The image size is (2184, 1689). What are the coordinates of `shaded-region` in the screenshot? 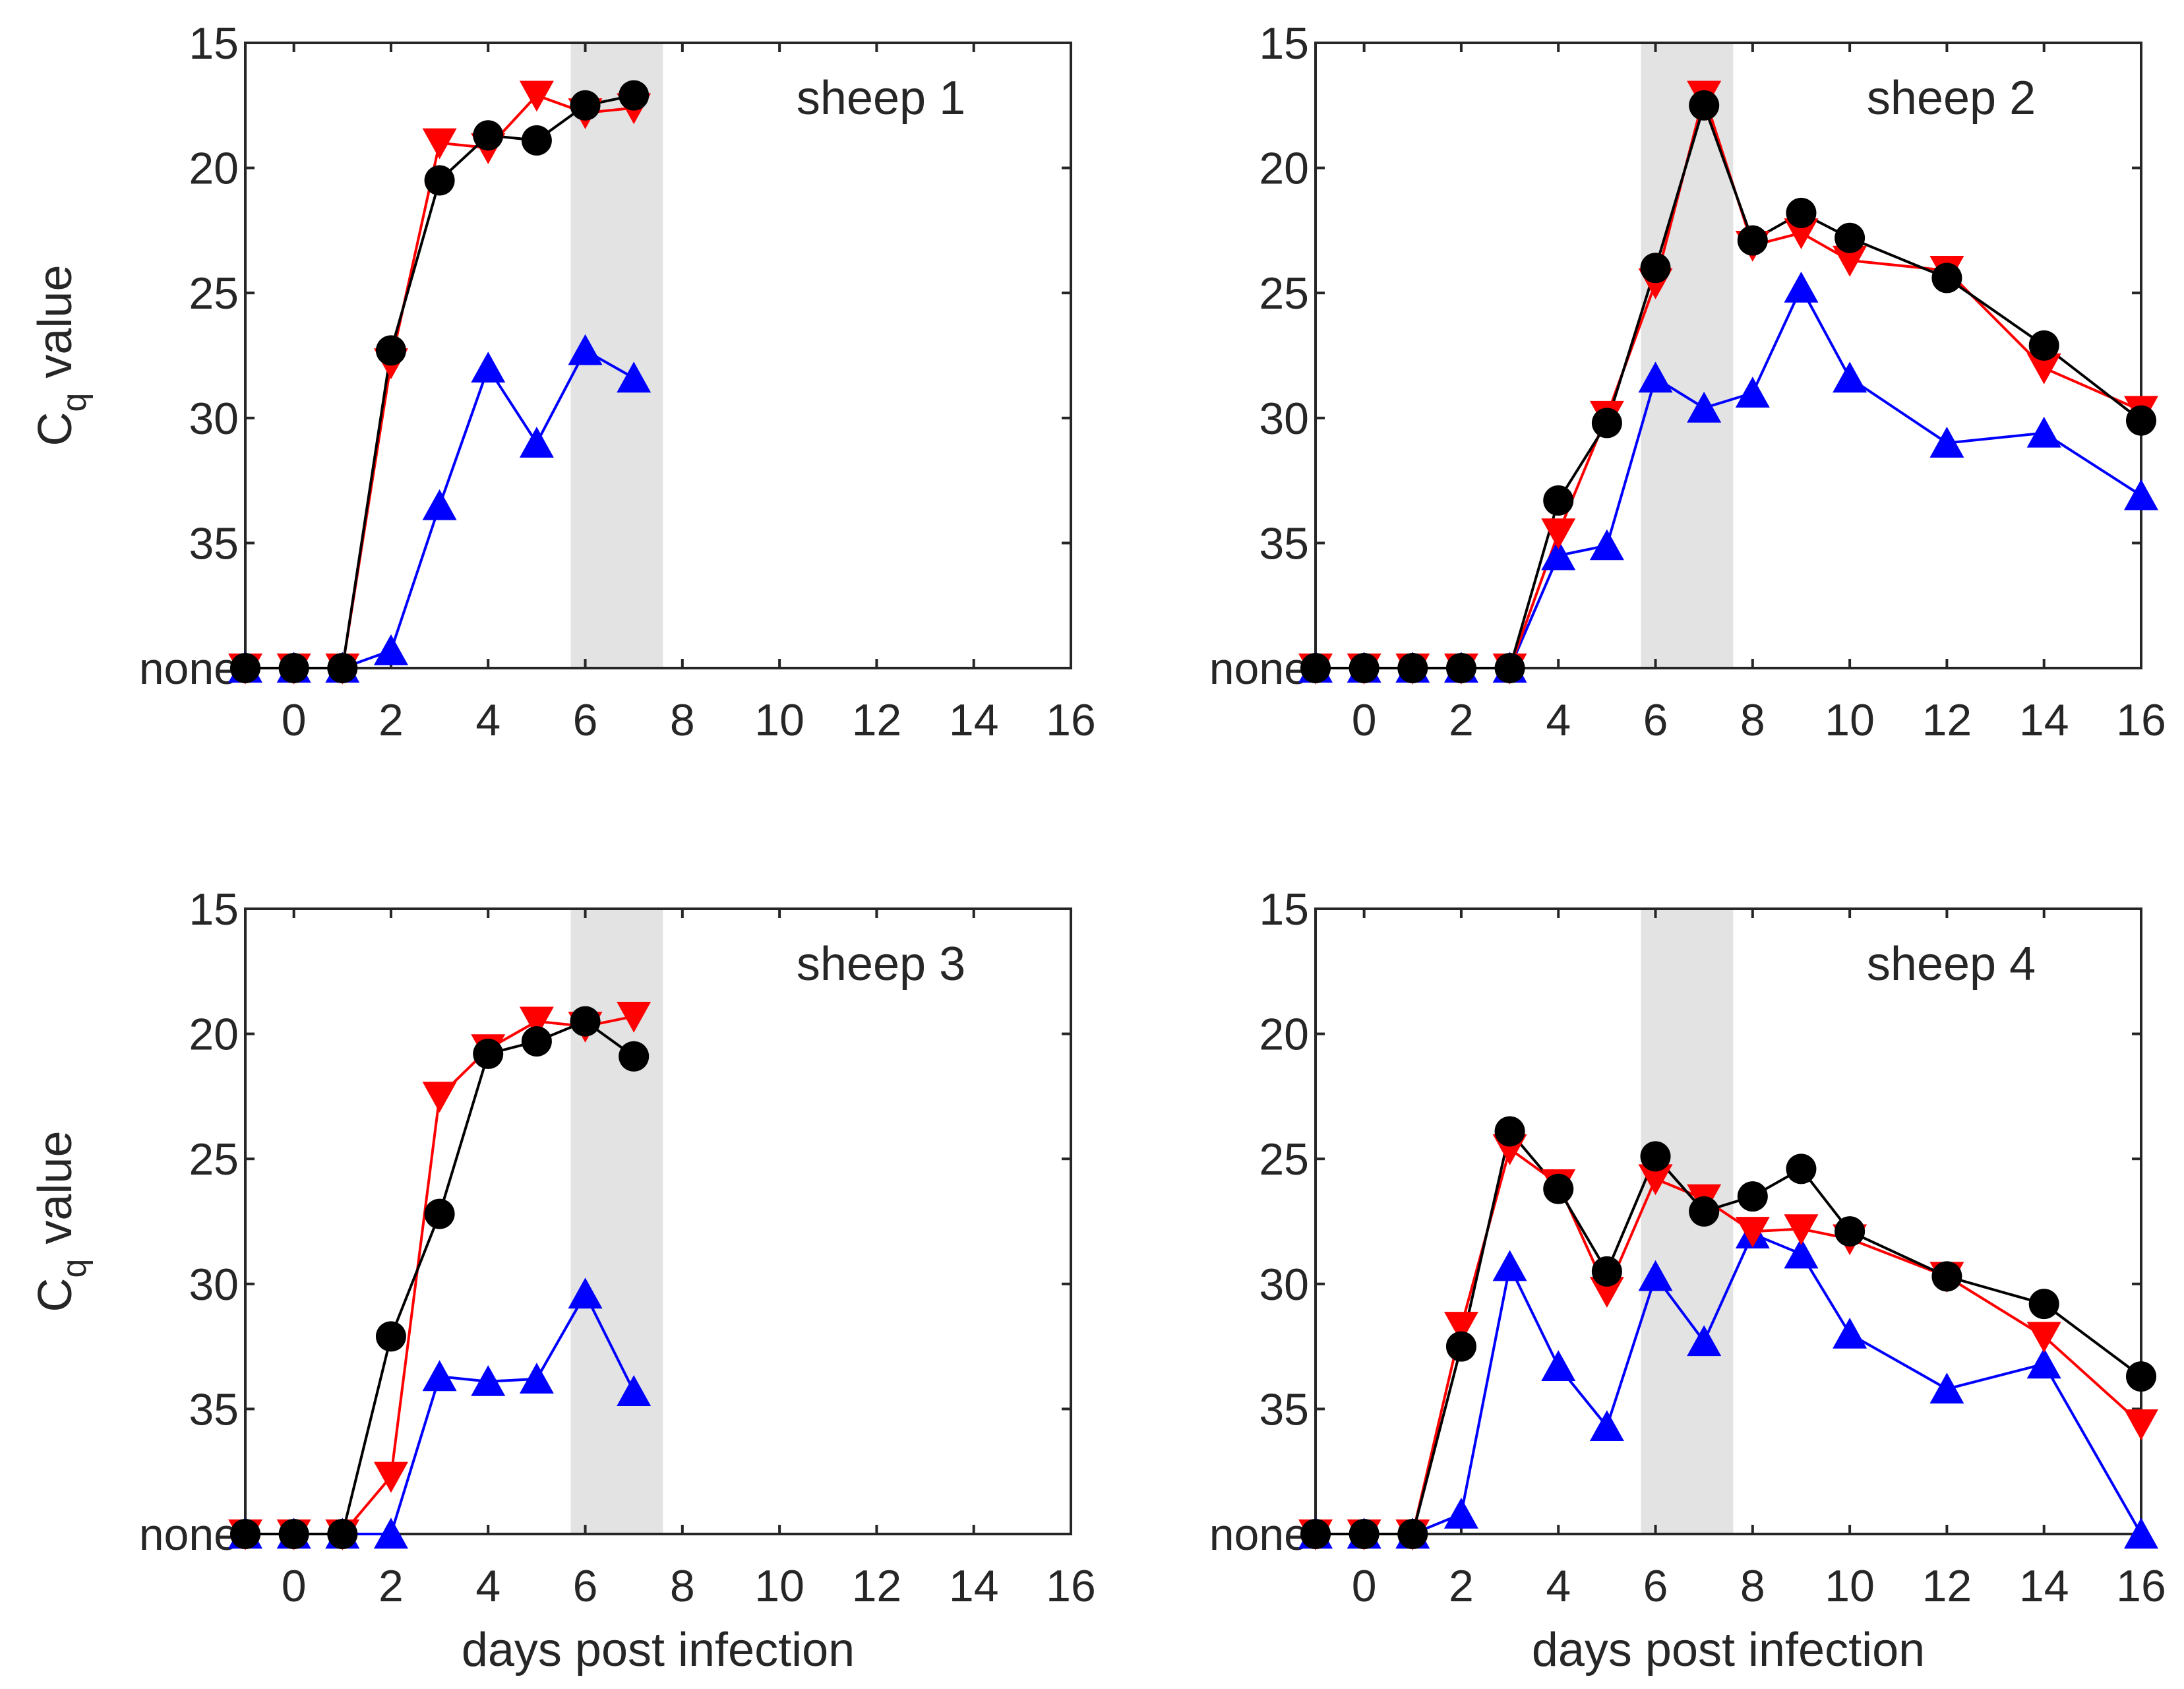 It's located at (1687, 1221).